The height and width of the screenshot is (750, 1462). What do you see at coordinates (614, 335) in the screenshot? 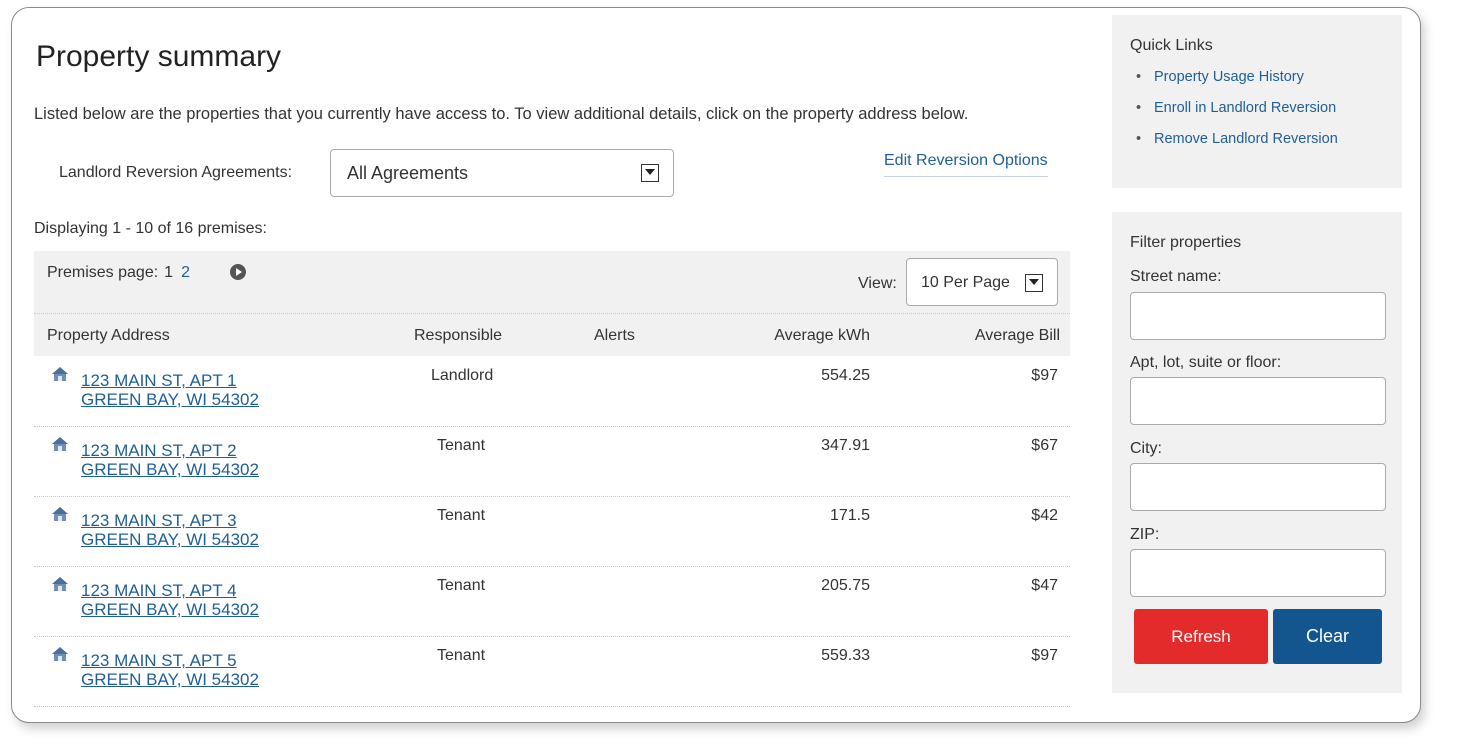
I see `header-alerts: Alerts` at bounding box center [614, 335].